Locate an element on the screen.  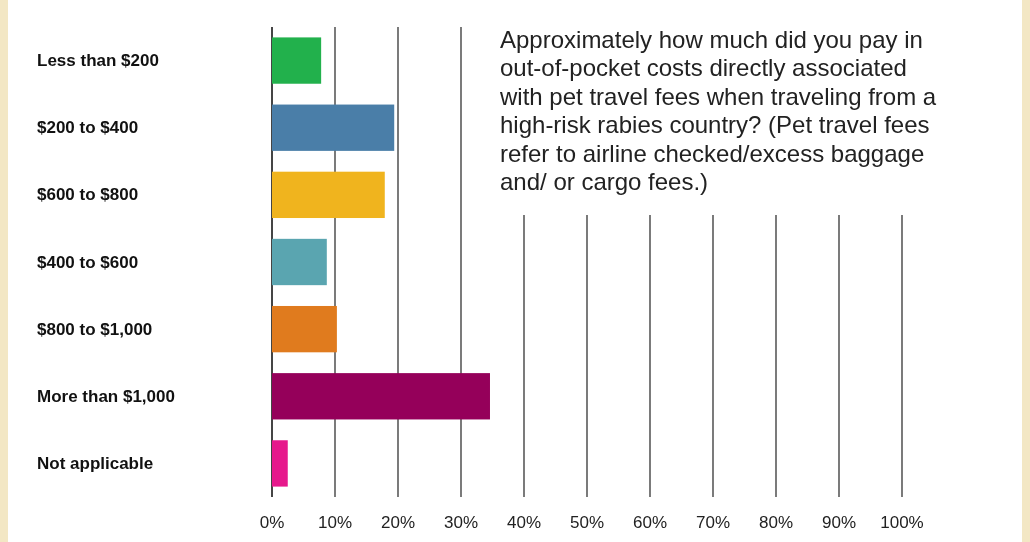
text: Approximately how much did you pay in out-of-pocket costs directly associated with pet travel fees when traveling from a high-risk rabies country? (Pet travel fees refer to airline checked/excess baggage and/ or cargo fees.) is located at coordinates (718, 110).